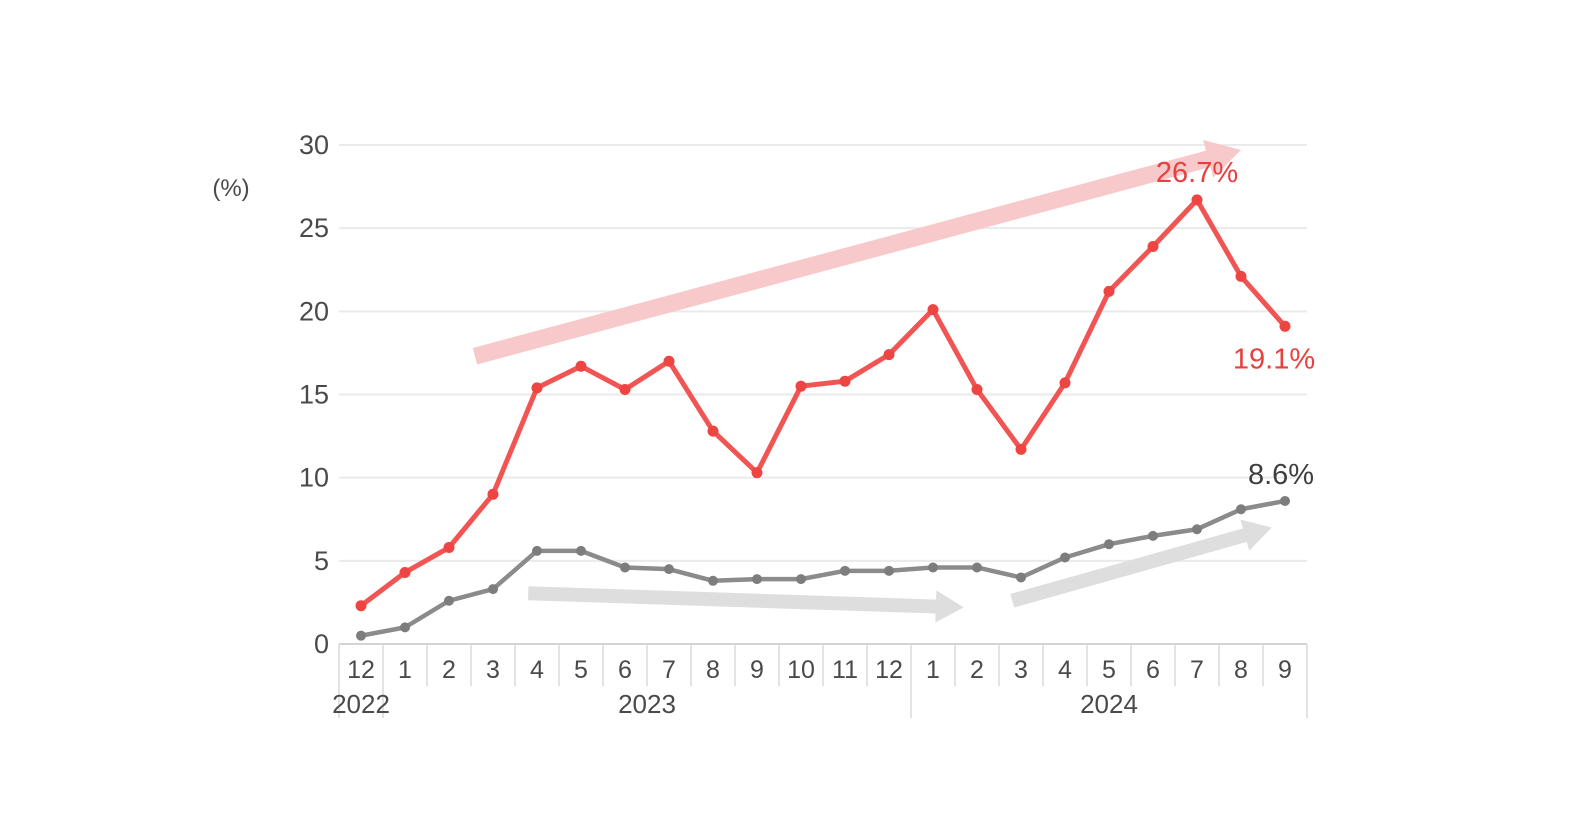 The width and height of the screenshot is (1569, 821). What do you see at coordinates (314, 145) in the screenshot?
I see `y-tick-label: 30` at bounding box center [314, 145].